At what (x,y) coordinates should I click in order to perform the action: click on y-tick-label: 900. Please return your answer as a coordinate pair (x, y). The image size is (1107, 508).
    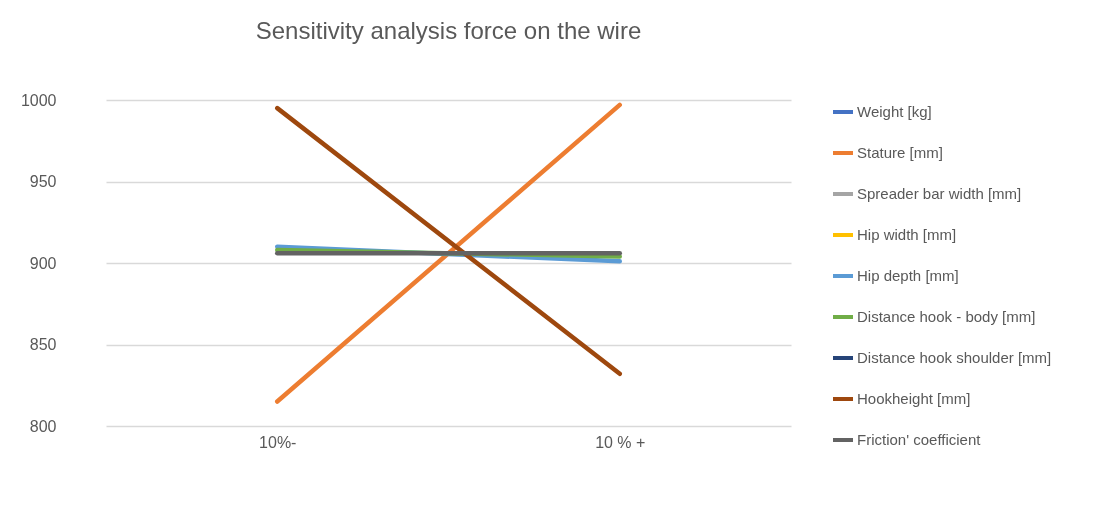
    Looking at the image, I should click on (43, 263).